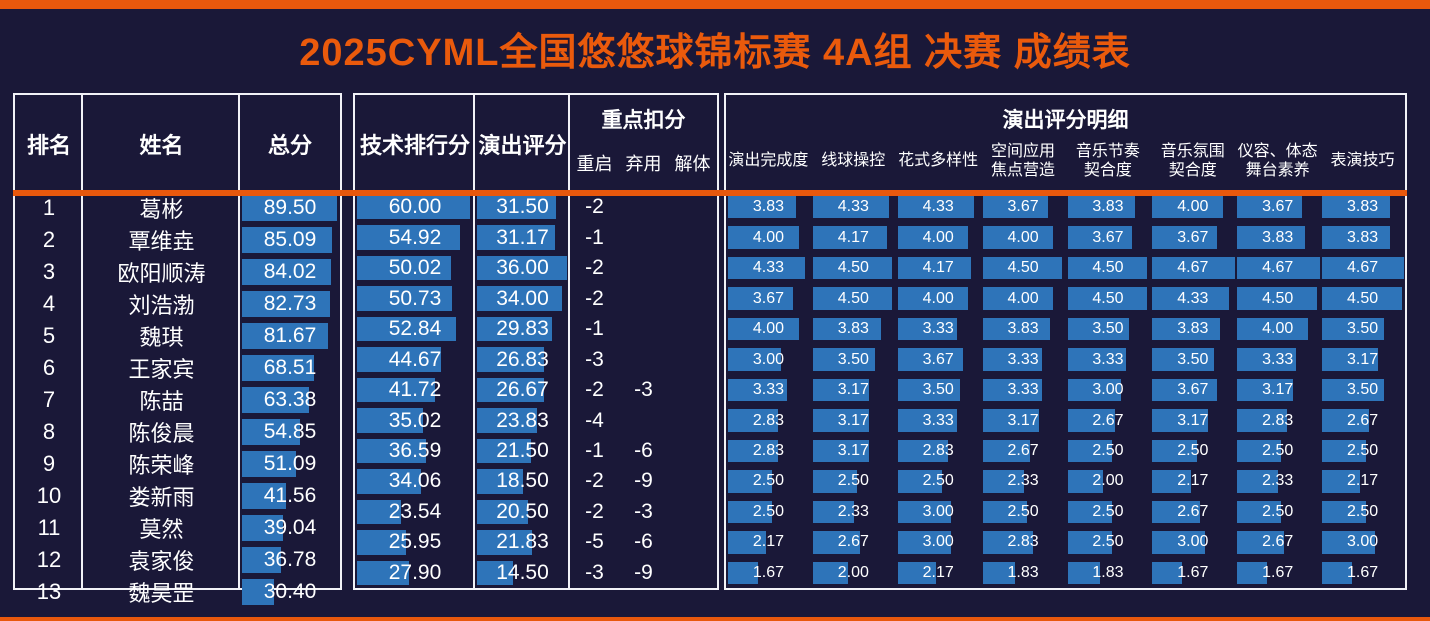 Image resolution: width=1430 pixels, height=621 pixels. I want to click on detail-group-label: 演出评分明细, so click(1065, 120).